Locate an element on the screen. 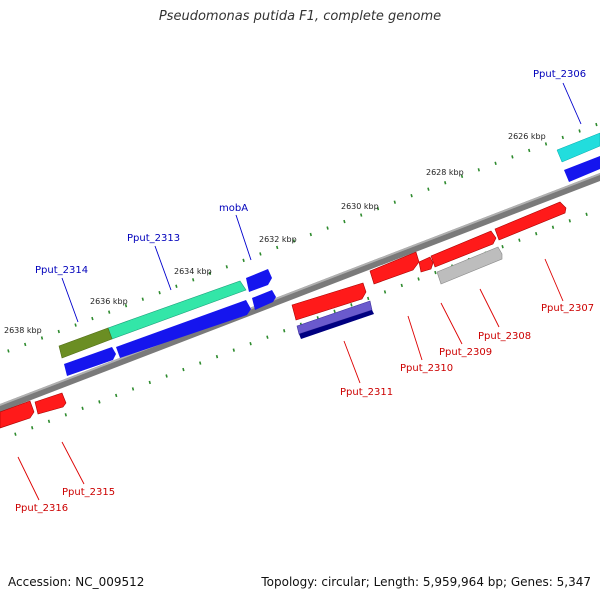 The image size is (600, 600). gene-blue-top-right is located at coordinates (582, 169).